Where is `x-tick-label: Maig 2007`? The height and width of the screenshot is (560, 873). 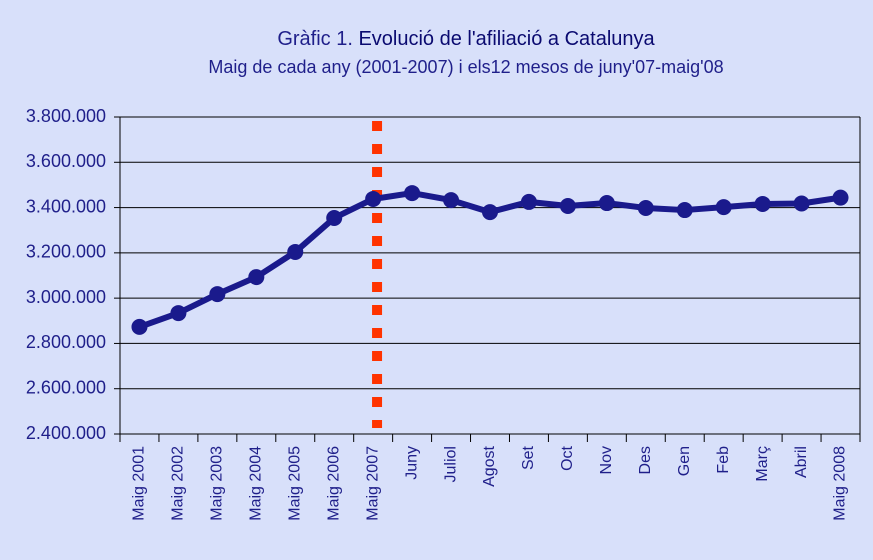 x-tick-label: Maig 2007 is located at coordinates (372, 483).